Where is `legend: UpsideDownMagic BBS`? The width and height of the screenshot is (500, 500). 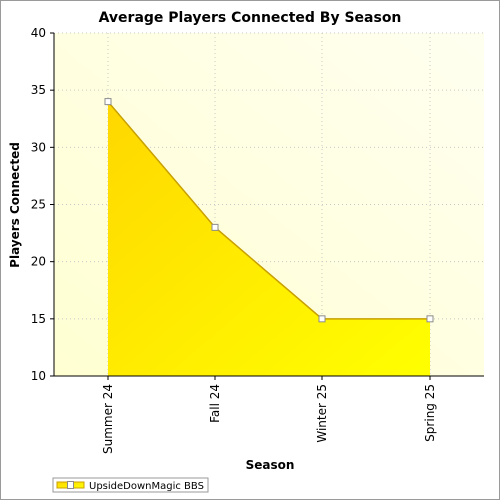 legend: UpsideDownMagic BBS is located at coordinates (130, 485).